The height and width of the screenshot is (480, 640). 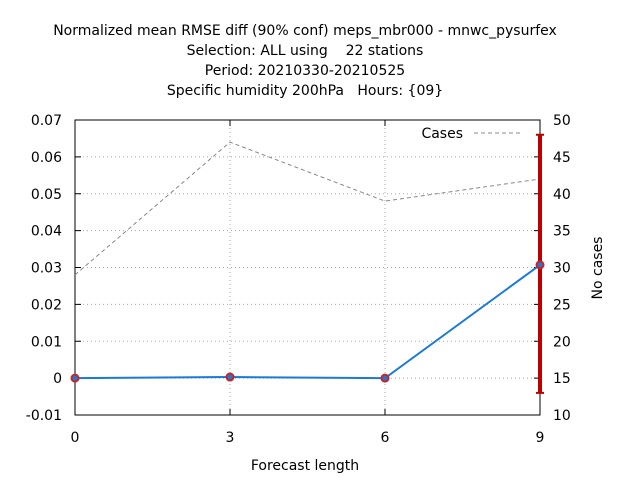 I want to click on x-tick-label: 6, so click(x=385, y=438).